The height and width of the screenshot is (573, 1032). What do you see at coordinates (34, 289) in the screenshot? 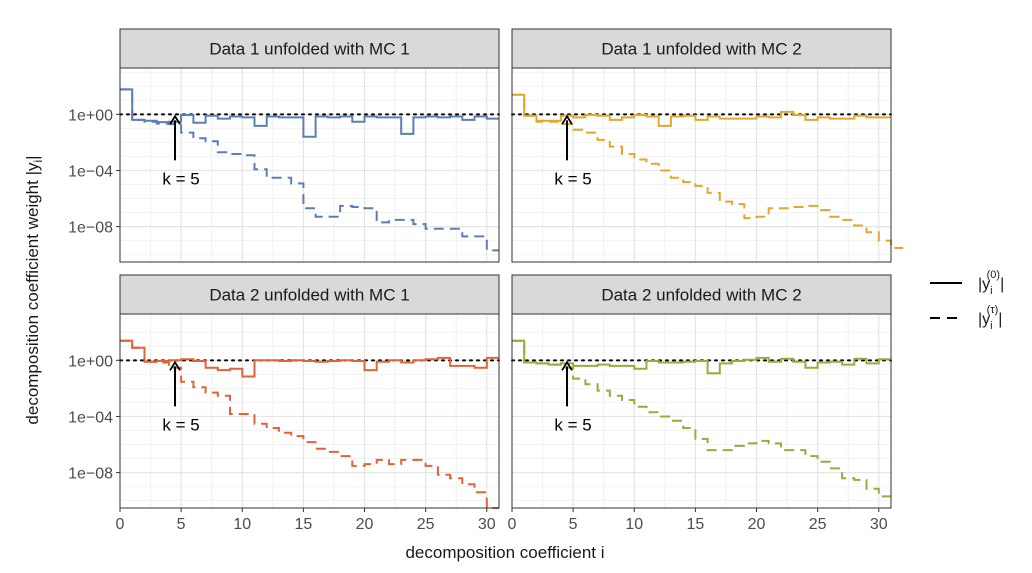
I see `y-axis-label: decomposition coefficient weight |yi|` at bounding box center [34, 289].